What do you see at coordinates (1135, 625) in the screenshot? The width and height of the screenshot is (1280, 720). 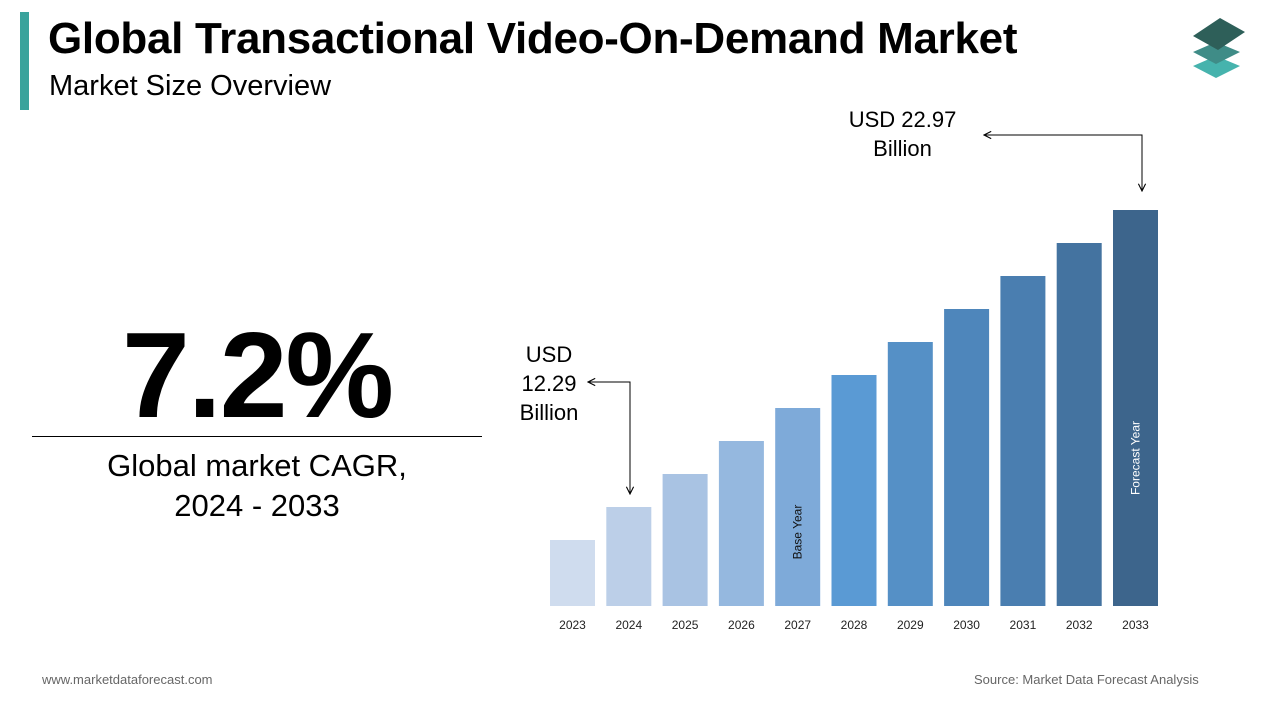 I see `x-tick-label: 2033` at bounding box center [1135, 625].